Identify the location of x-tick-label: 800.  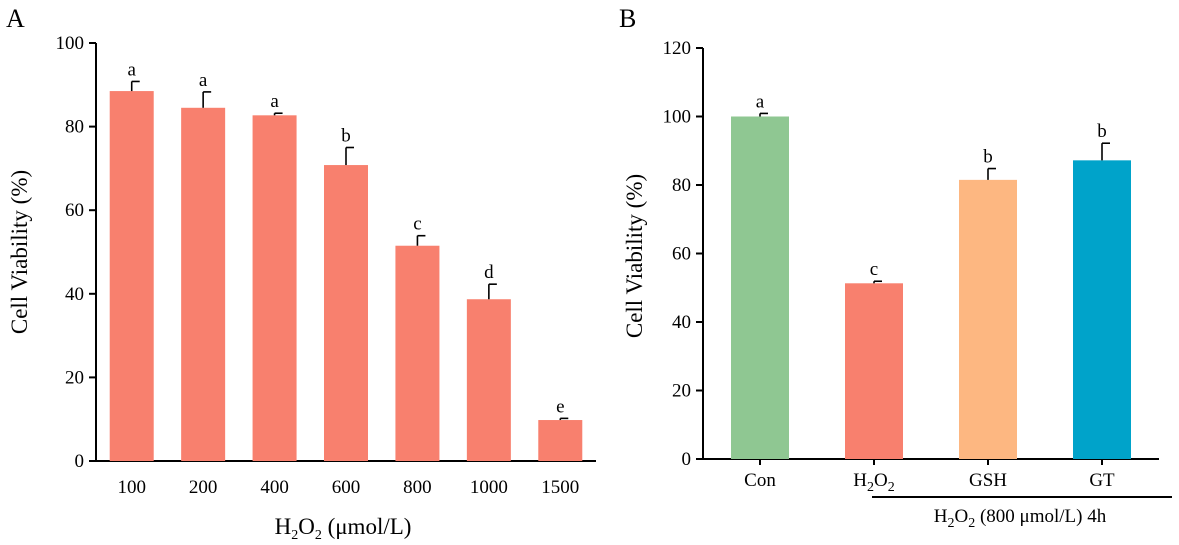
(417, 487).